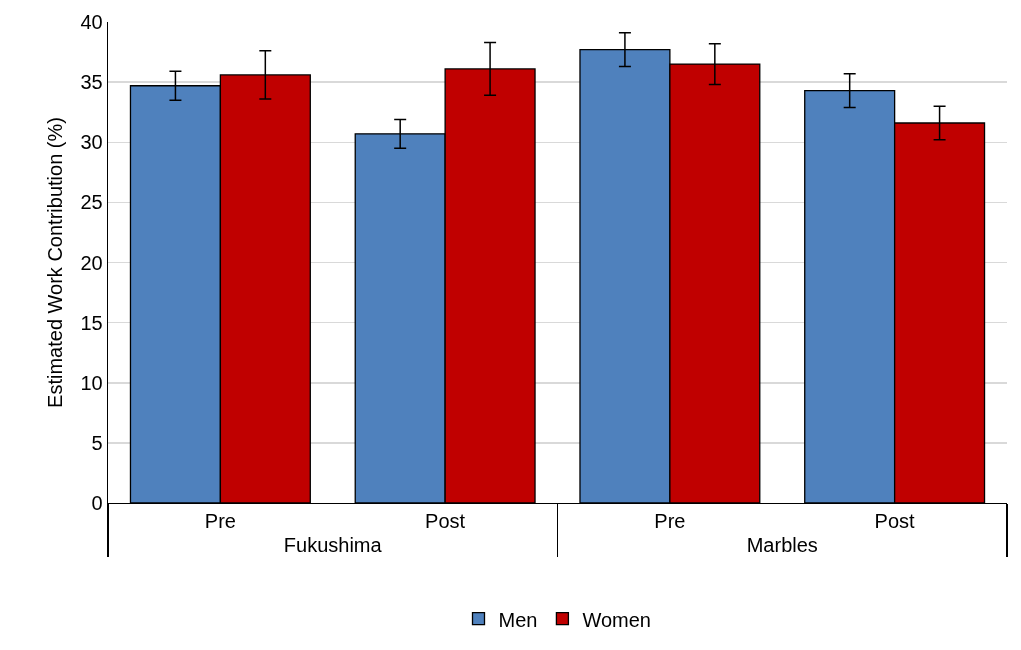 The image size is (1021, 650). What do you see at coordinates (518, 619) in the screenshot?
I see `legend-label: Men` at bounding box center [518, 619].